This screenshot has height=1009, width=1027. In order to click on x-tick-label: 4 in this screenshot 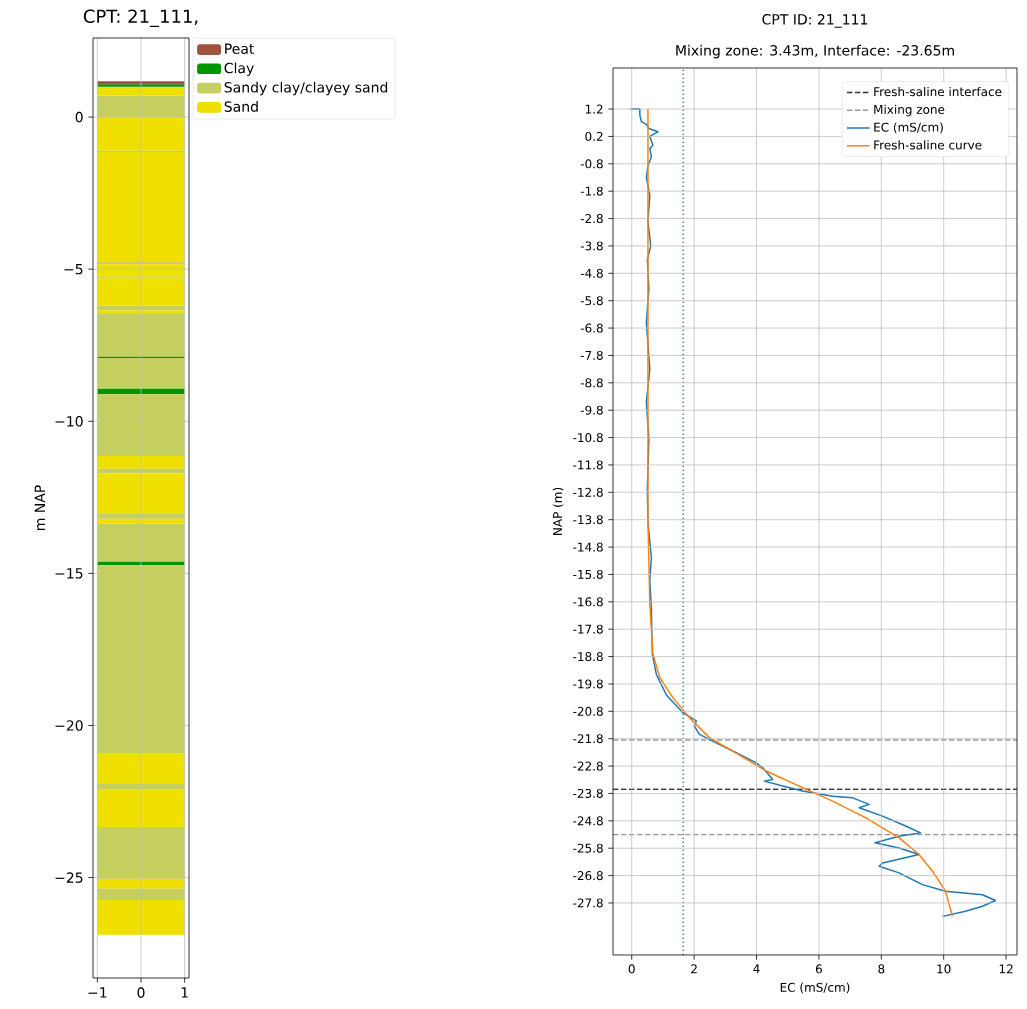, I will do `click(756, 969)`.